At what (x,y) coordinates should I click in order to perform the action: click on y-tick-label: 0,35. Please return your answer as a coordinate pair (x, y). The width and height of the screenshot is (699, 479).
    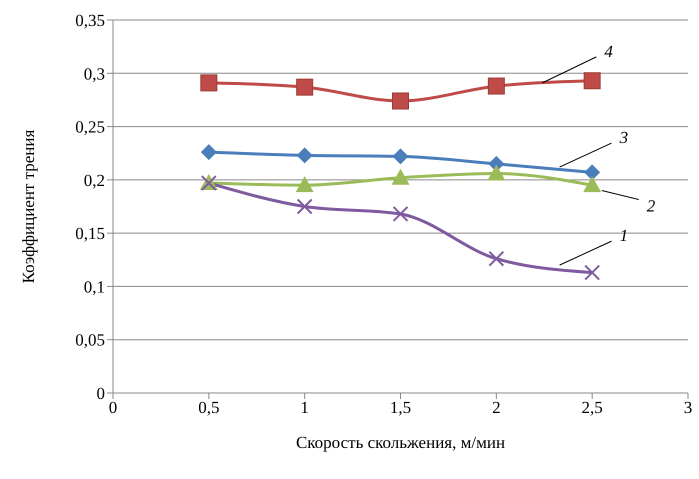
    Looking at the image, I should click on (90, 20).